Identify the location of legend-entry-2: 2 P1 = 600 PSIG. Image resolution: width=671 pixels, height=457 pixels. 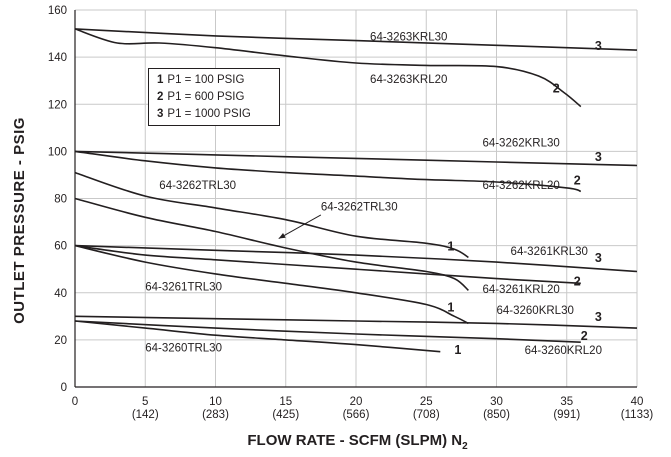
(218, 97).